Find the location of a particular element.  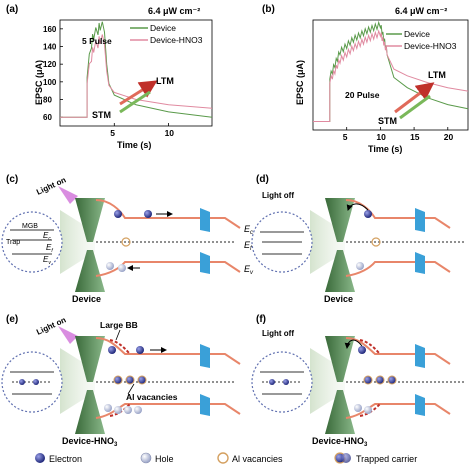

panel-a-stm: STM is located at coordinates (101, 115).